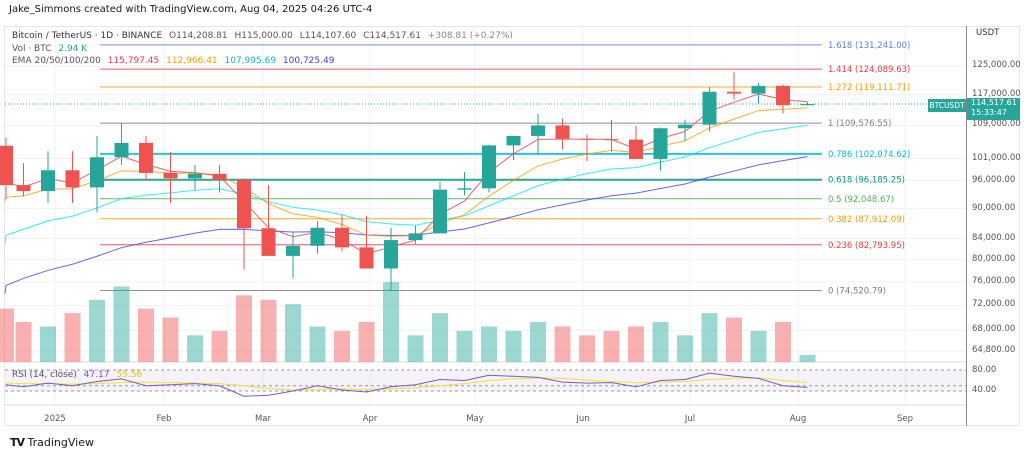 This screenshot has width=1024, height=454. What do you see at coordinates (988, 33) in the screenshot?
I see `currency-label: USDT` at bounding box center [988, 33].